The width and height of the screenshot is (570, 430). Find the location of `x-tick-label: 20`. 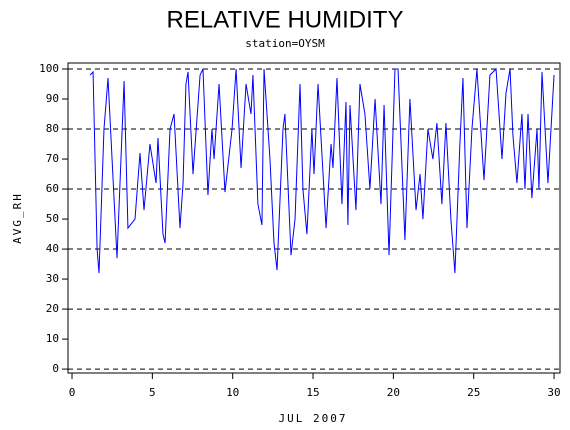

x-tick-label: 20 is located at coordinates (393, 392).